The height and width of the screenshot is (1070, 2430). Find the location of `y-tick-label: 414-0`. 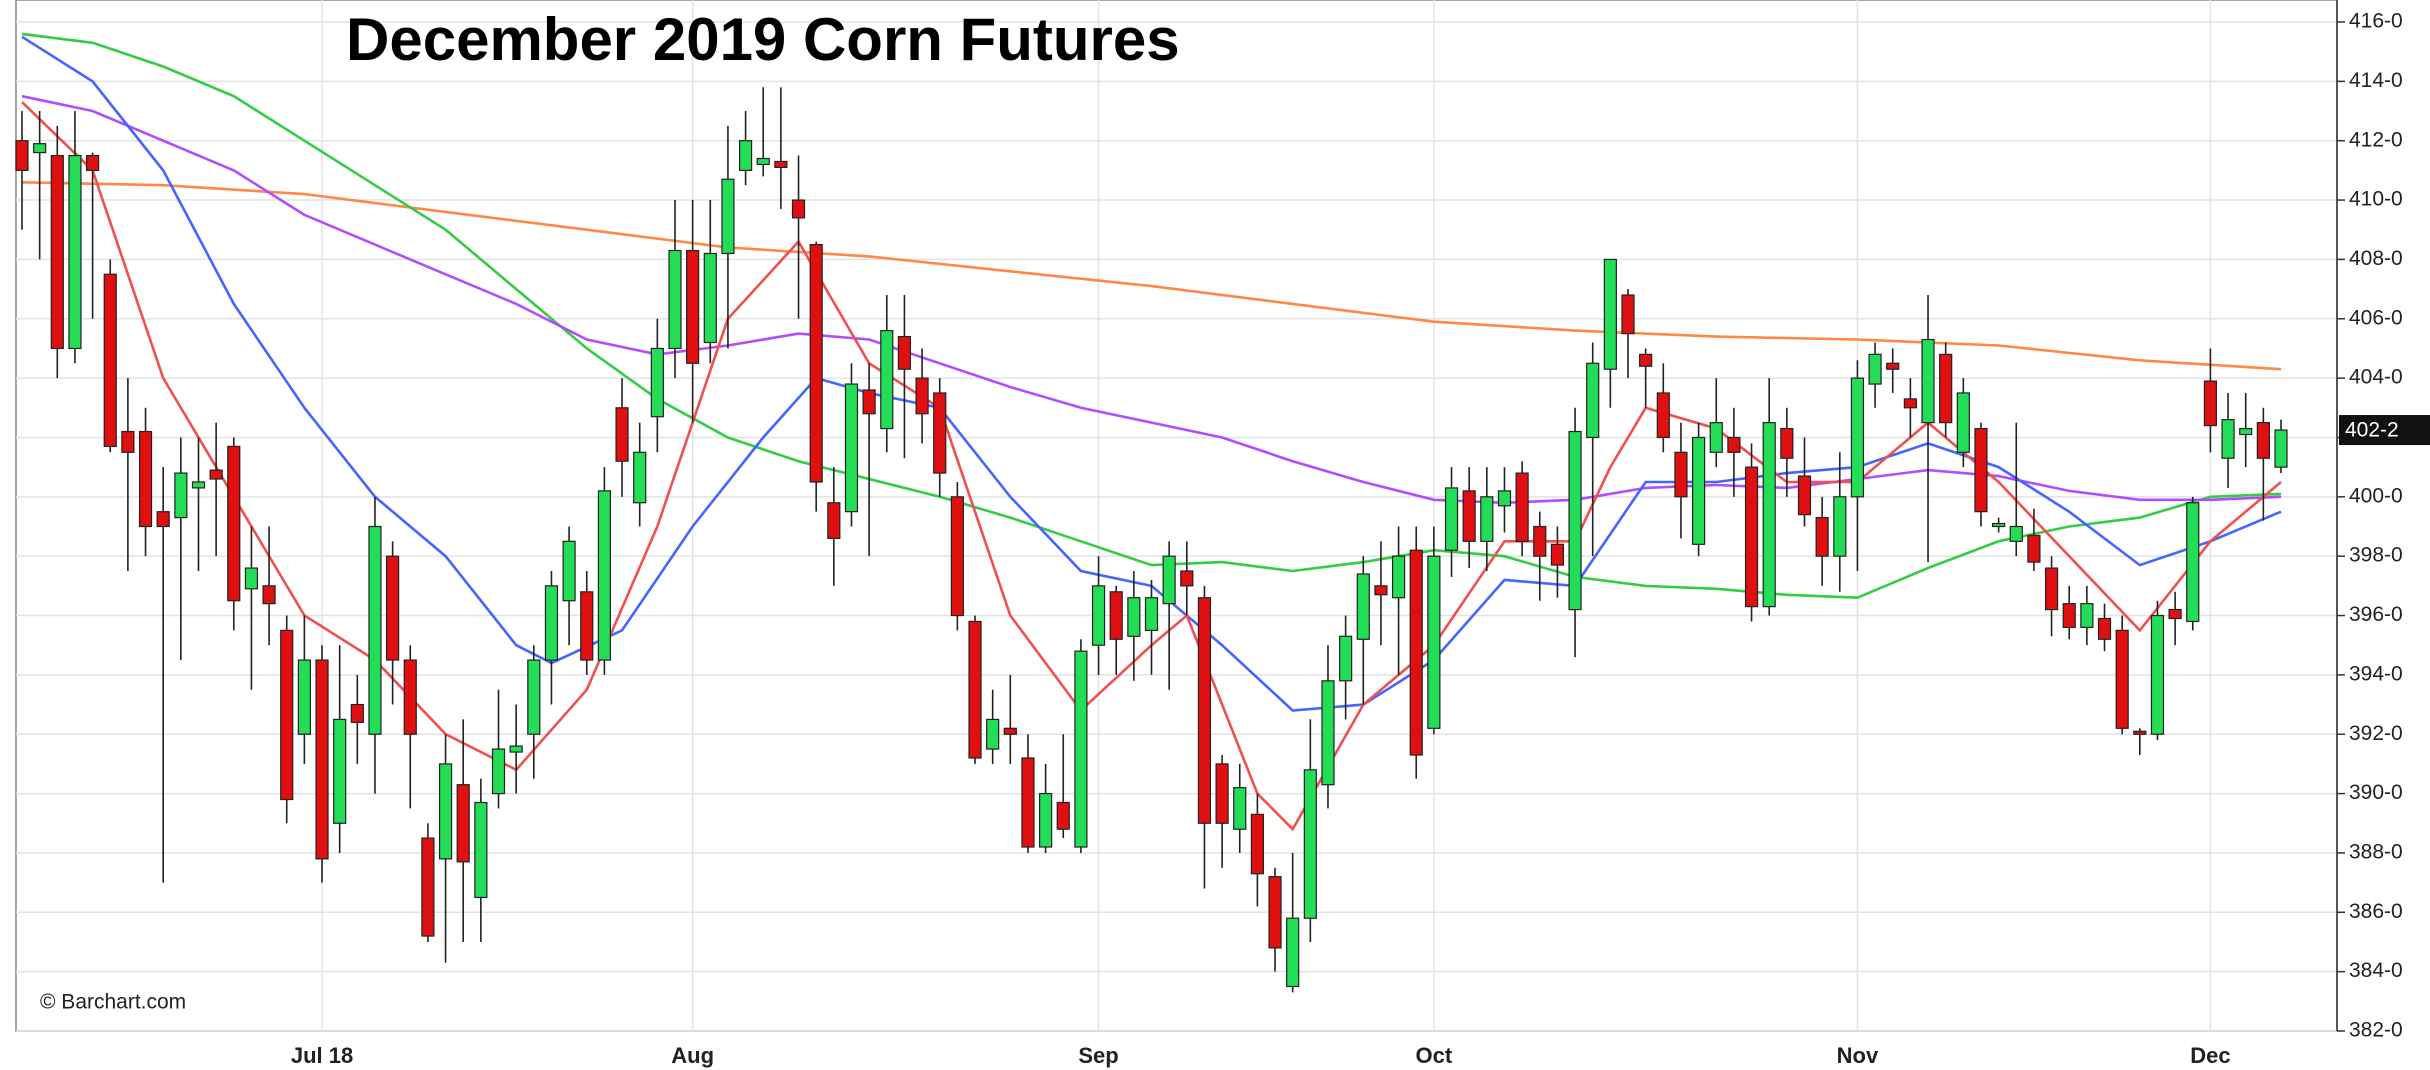

y-tick-label: 414-0 is located at coordinates (2376, 80).